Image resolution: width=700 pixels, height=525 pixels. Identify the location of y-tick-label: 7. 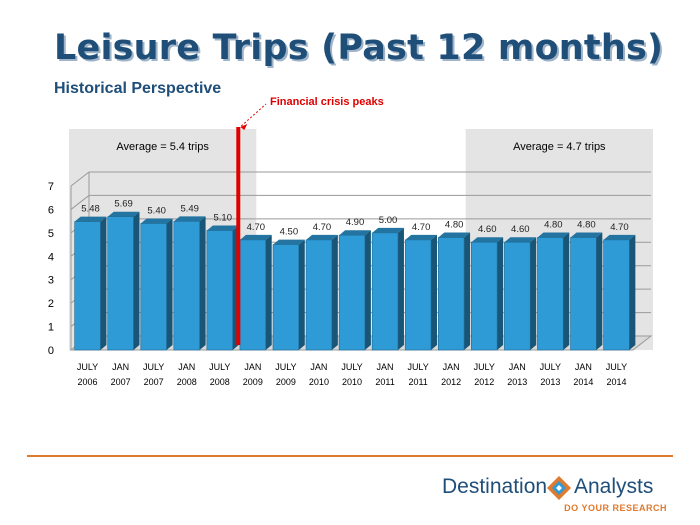
(51, 187).